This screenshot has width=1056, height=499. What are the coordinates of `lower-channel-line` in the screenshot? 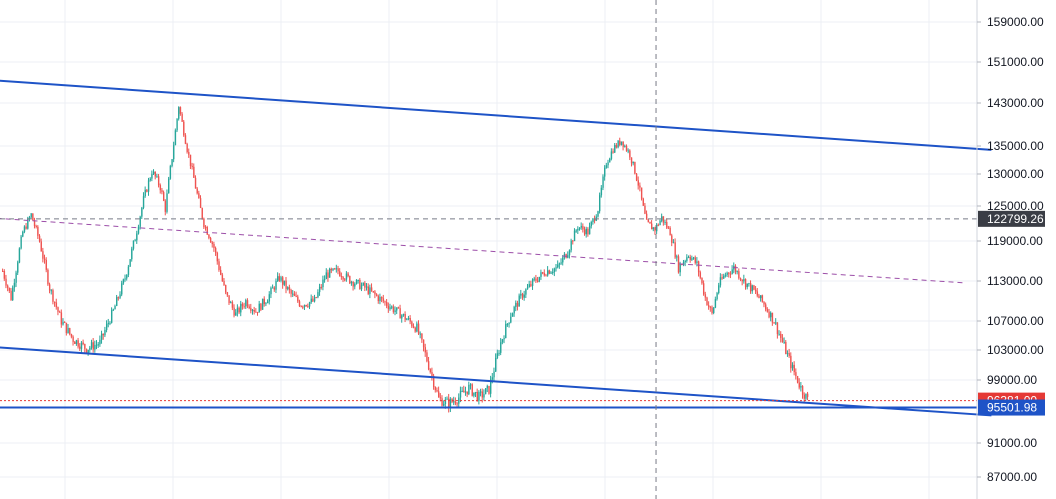 It's located at (496, 380).